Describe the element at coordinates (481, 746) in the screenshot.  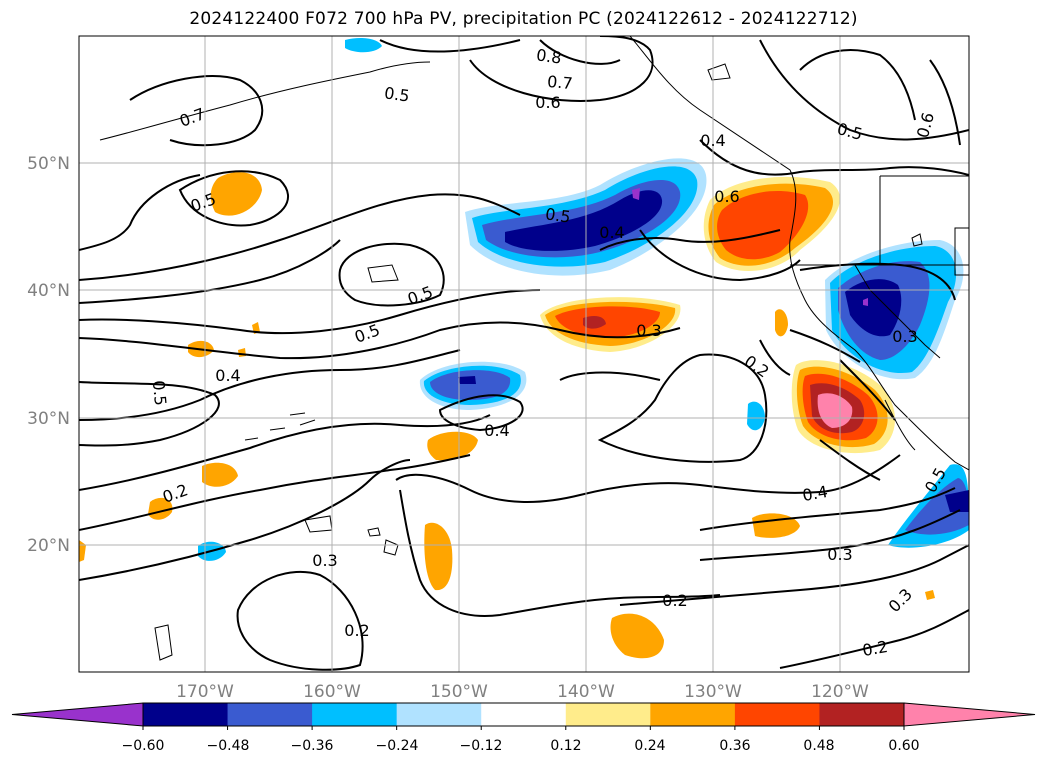
I see `colorbar-tick-label: −0.12` at that location.